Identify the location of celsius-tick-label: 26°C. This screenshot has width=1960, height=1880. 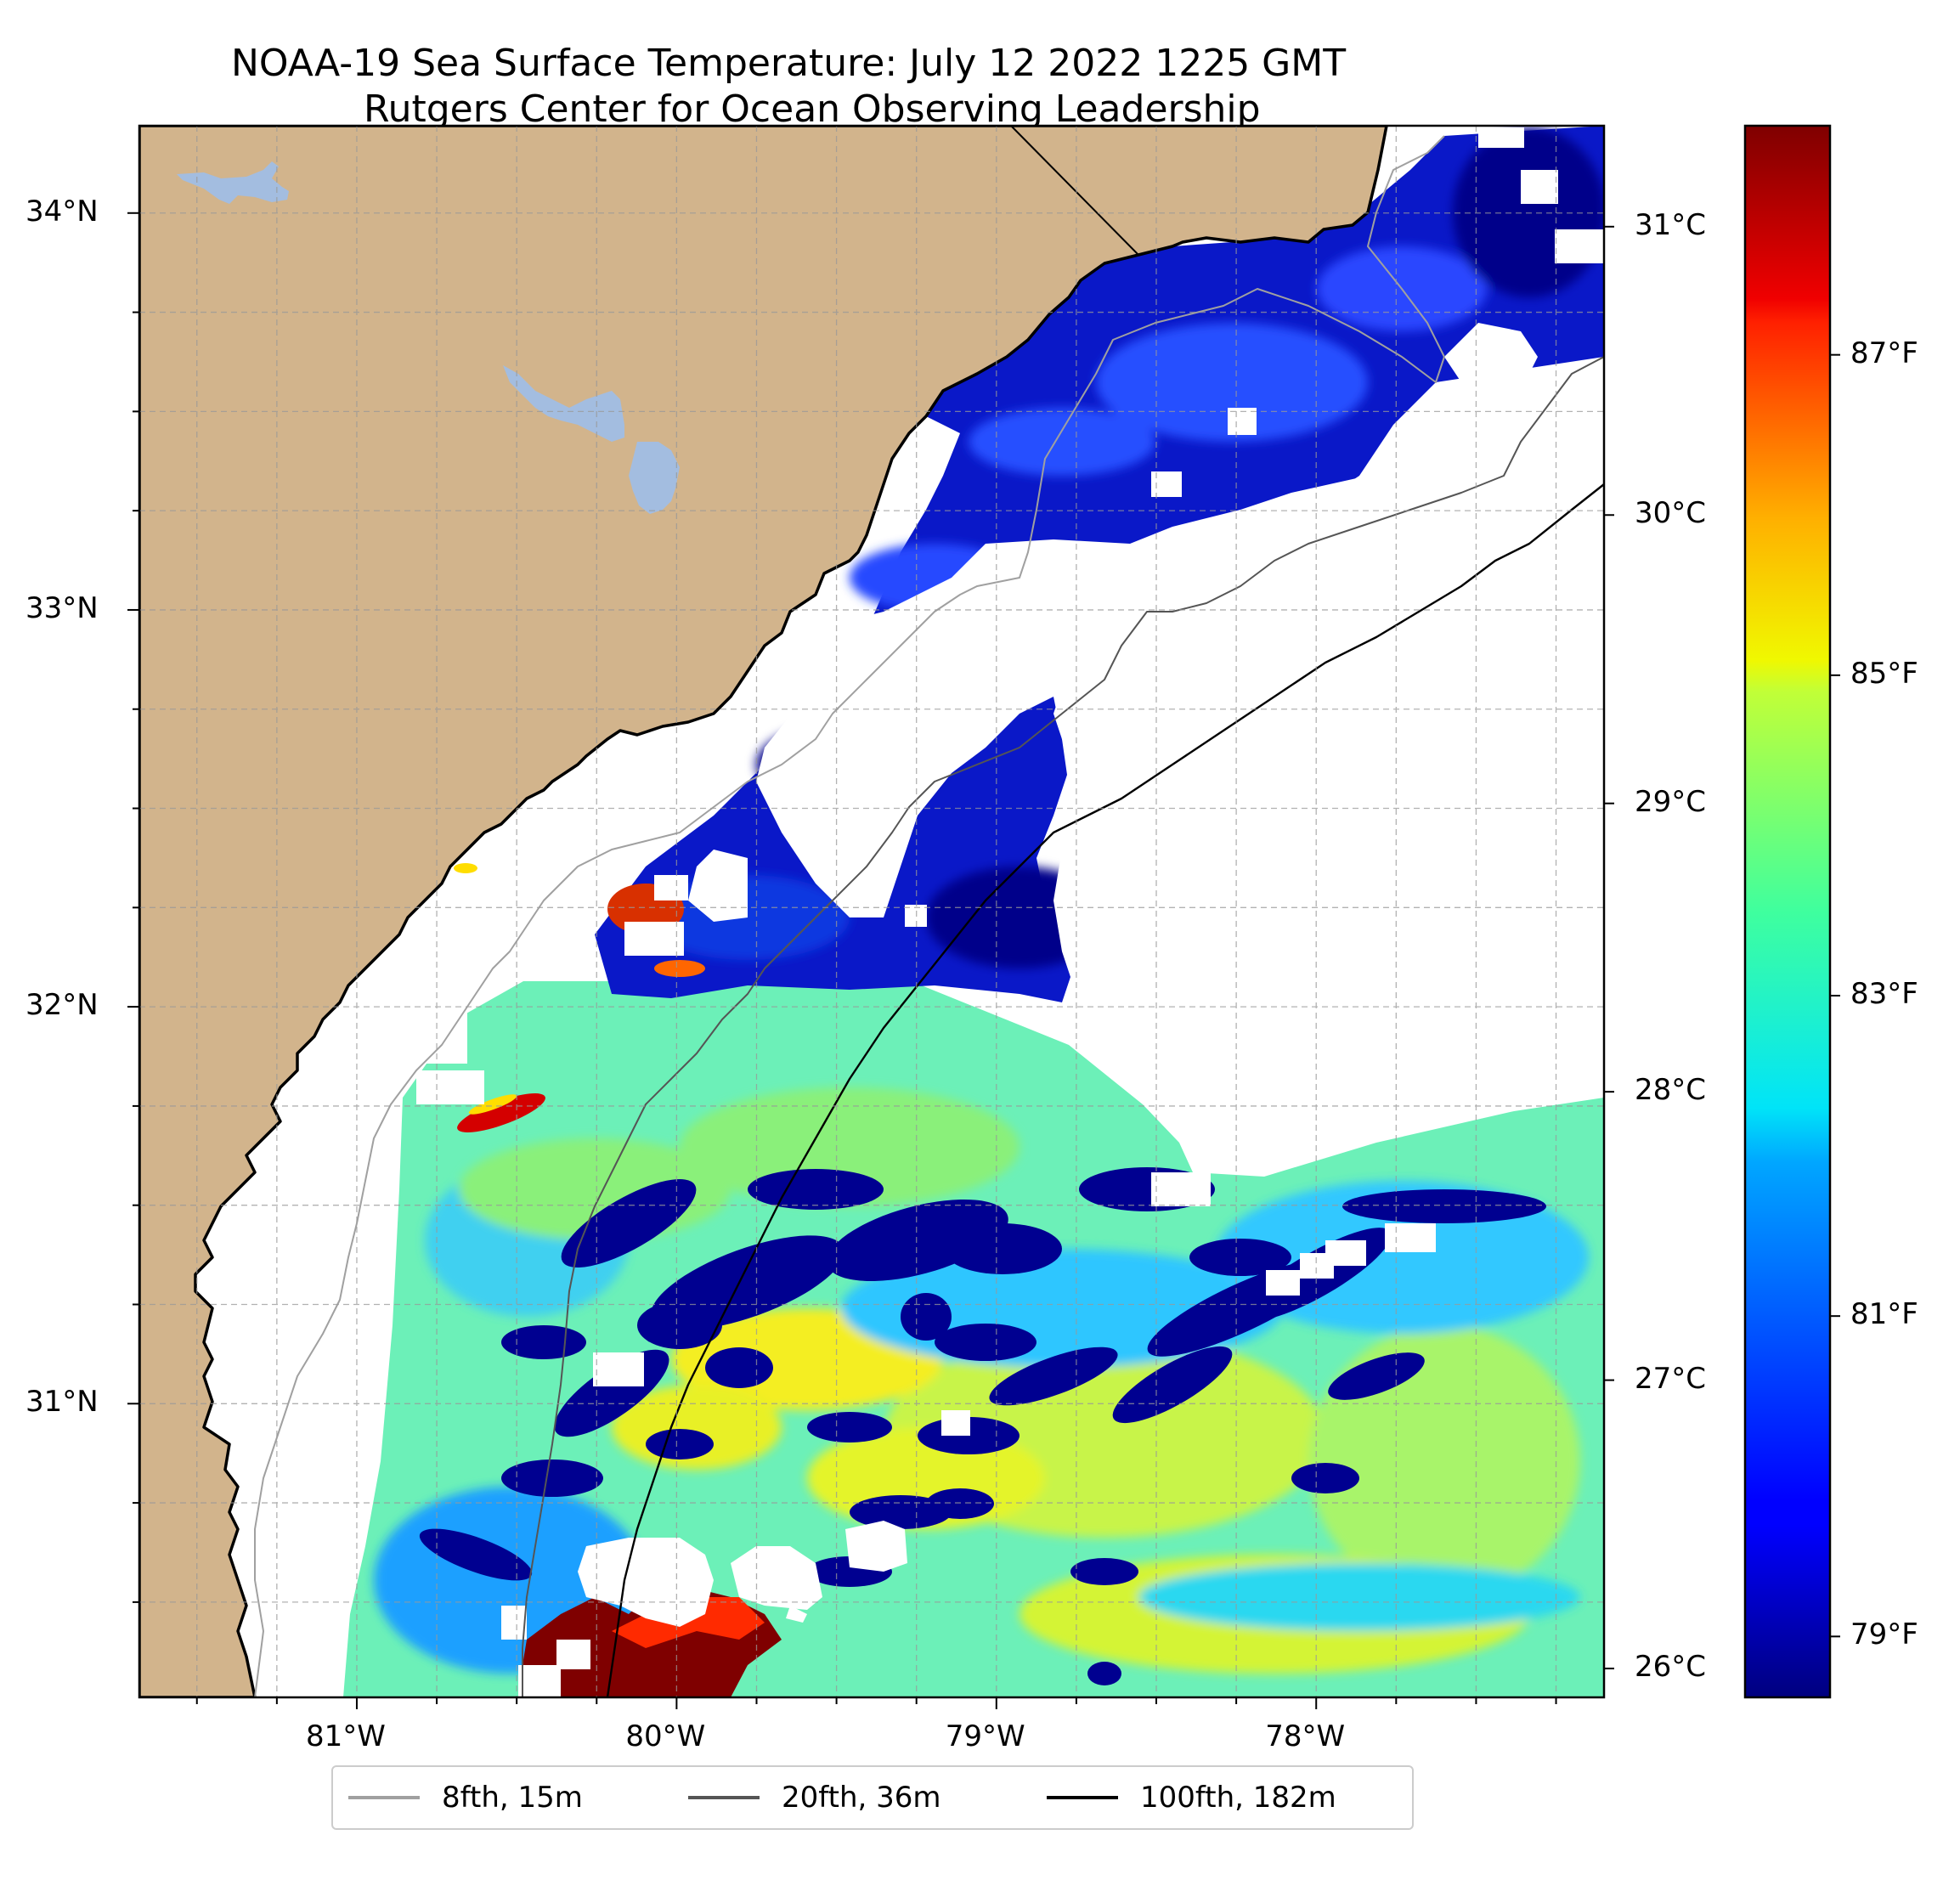
(1671, 1668).